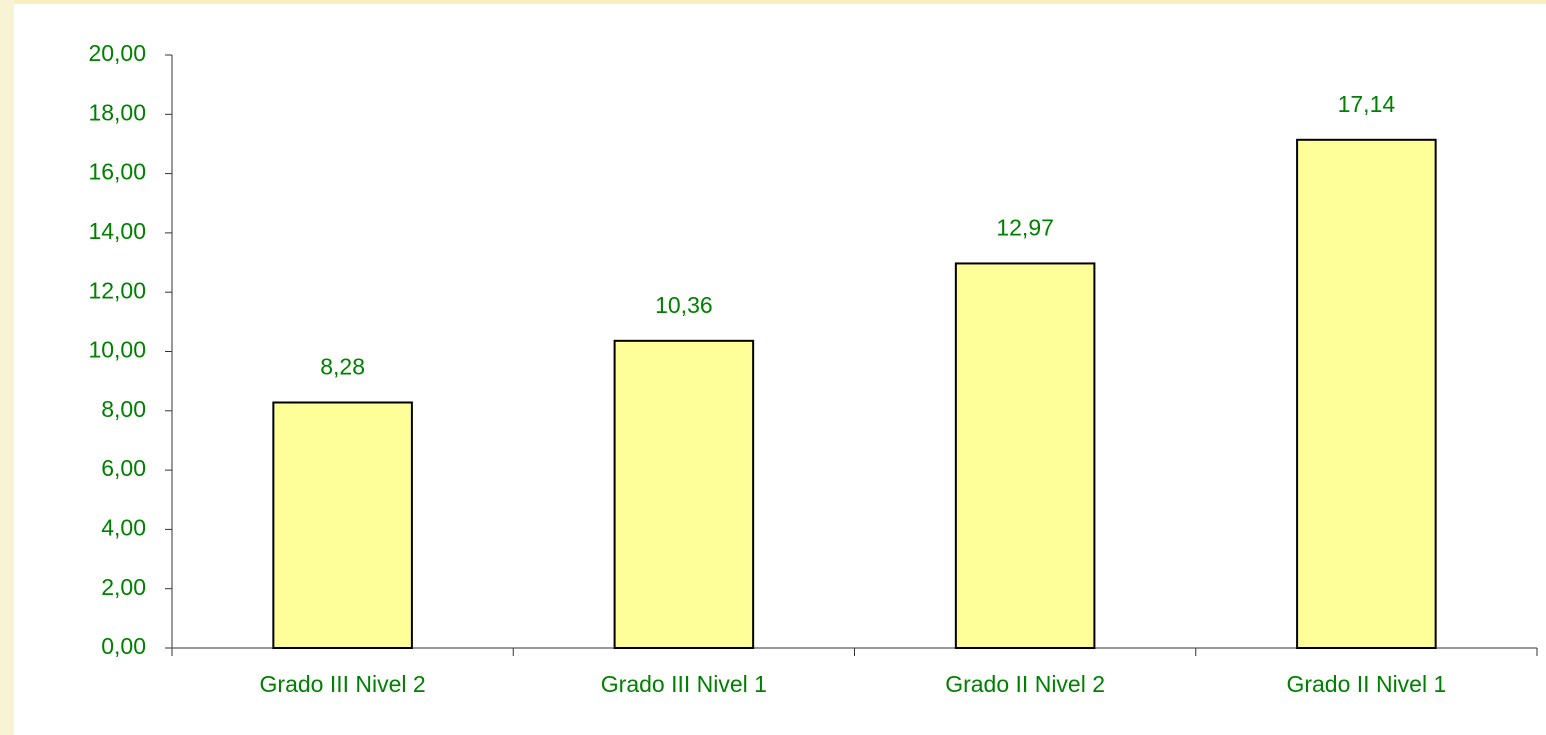  I want to click on y-tick-label: 14,00, so click(117, 231).